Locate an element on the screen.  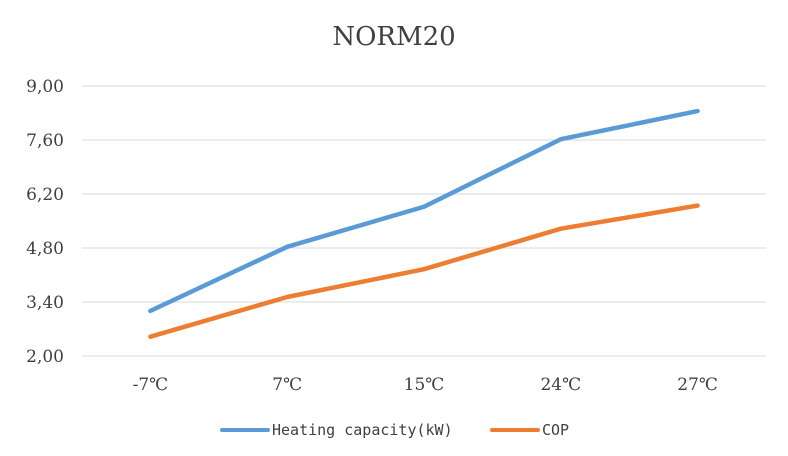
y-tick-label: 7,60 is located at coordinates (45, 141).